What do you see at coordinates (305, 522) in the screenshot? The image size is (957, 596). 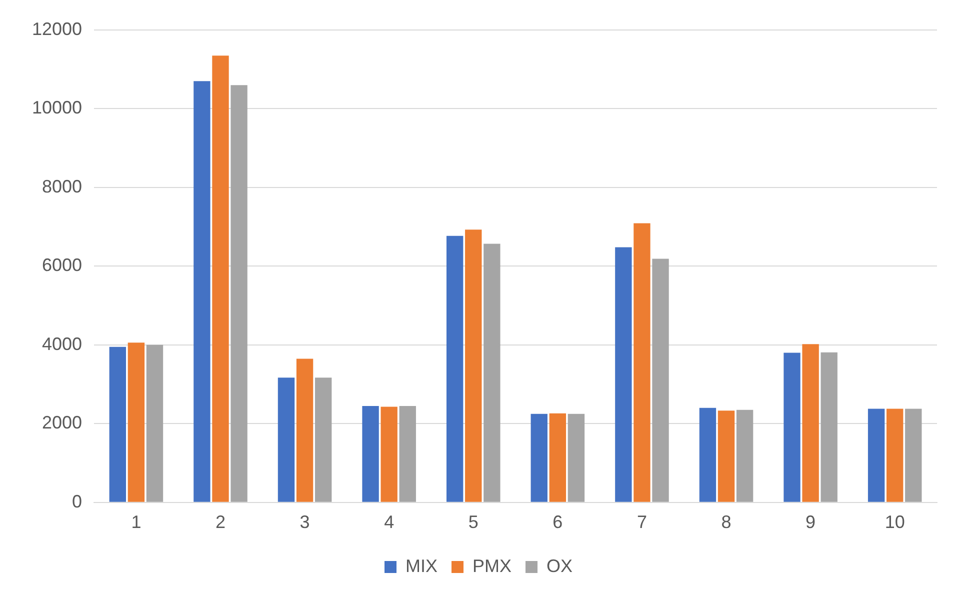 I see `x-tick-label: 3` at bounding box center [305, 522].